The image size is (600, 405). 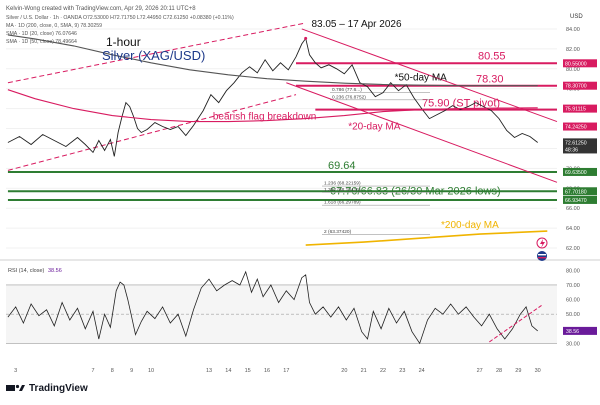 I want to click on level-label: 78.30, so click(x=490, y=80).